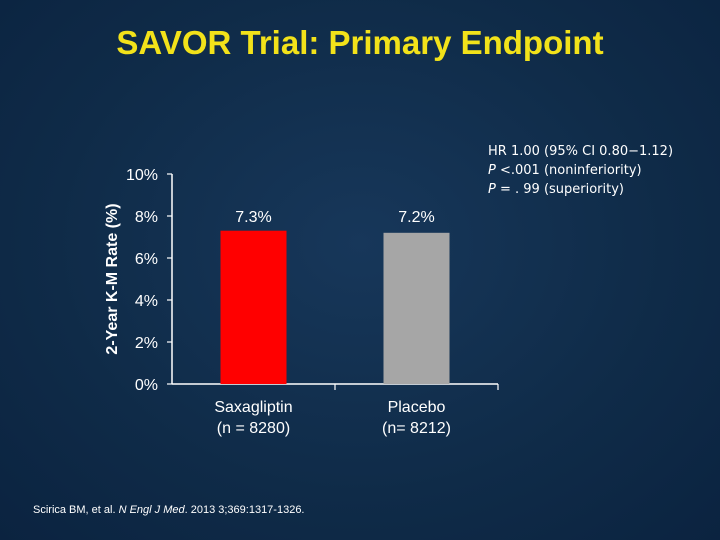 The image size is (720, 540). What do you see at coordinates (253, 217) in the screenshot?
I see `bar-data-label: 7.3%` at bounding box center [253, 217].